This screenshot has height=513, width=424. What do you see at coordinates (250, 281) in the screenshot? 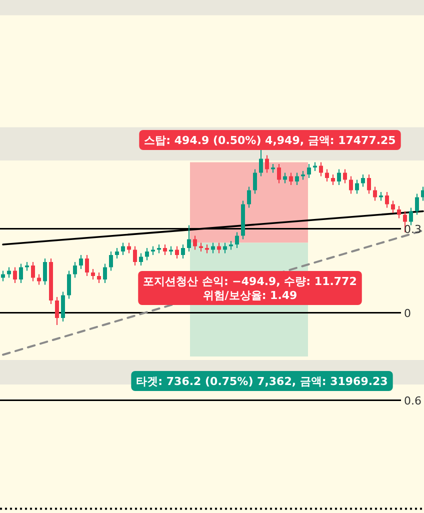
I see `annotation: 포지션청산 손익: −494.9, 수량: 11.772` at bounding box center [250, 281].